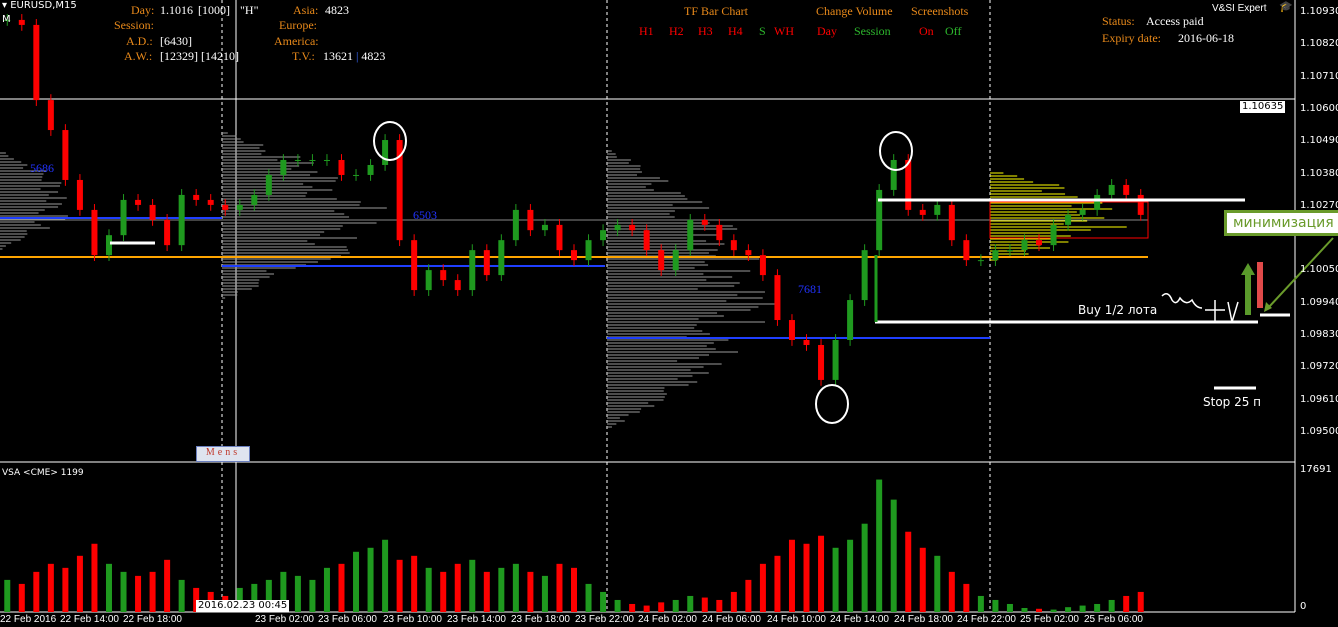 This screenshot has width=1338, height=627. I want to click on tf-h1: H1, so click(646, 31).